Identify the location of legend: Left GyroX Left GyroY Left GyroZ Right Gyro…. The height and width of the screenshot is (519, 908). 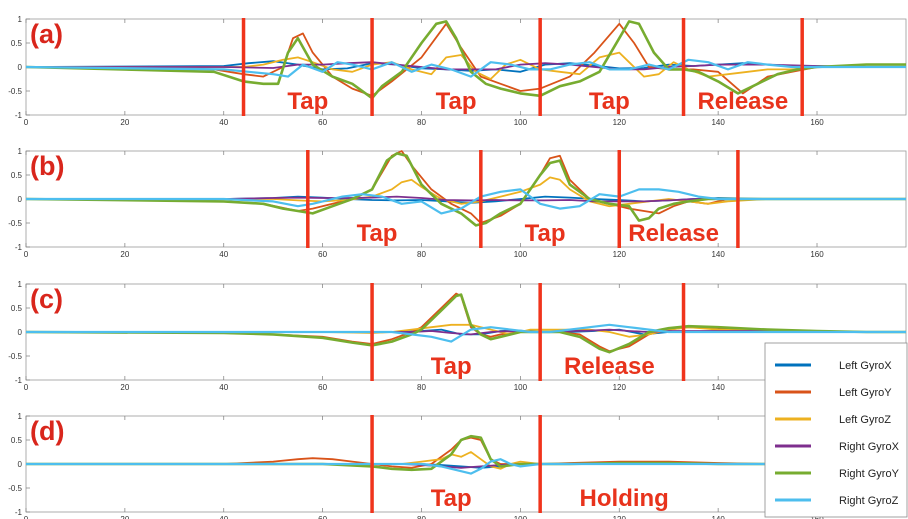
(836, 430).